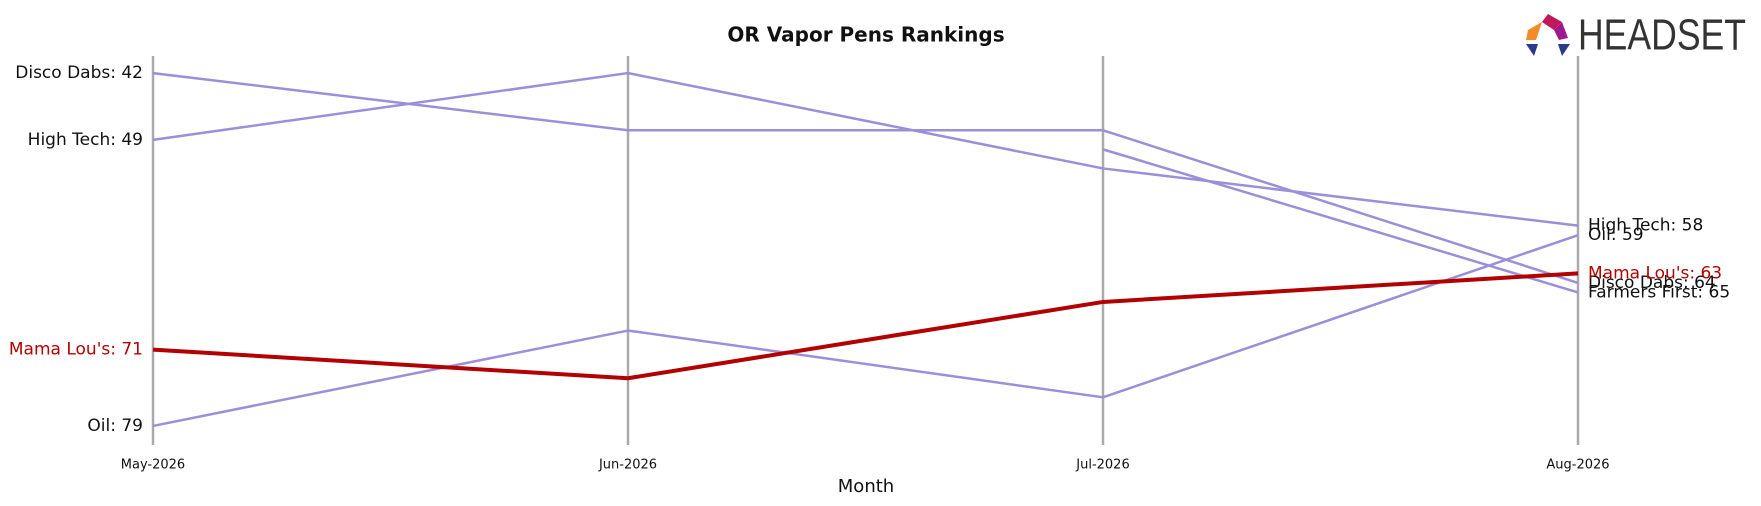 This screenshot has height=506, width=1761. I want to click on end-label: Disco Dabs: 64, so click(1652, 283).